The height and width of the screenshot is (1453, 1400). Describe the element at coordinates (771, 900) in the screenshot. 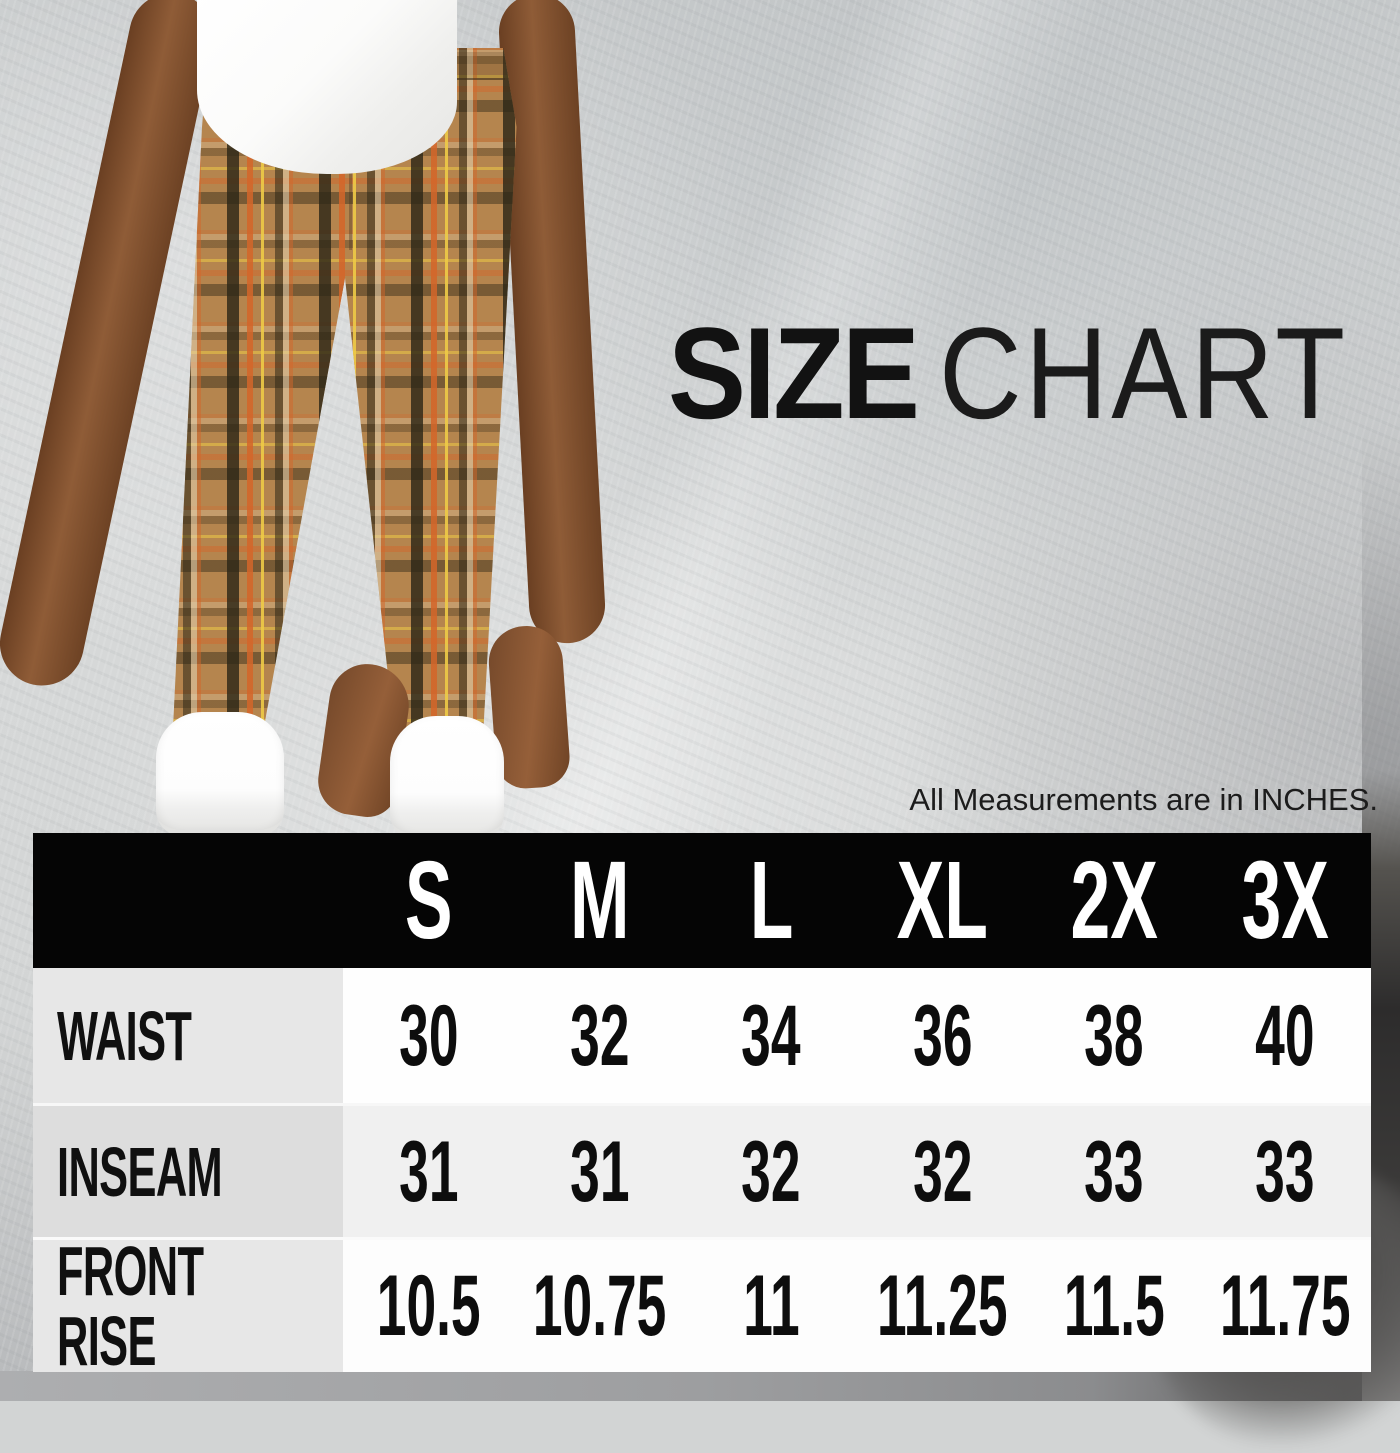

I see `column-header-l: L` at that location.